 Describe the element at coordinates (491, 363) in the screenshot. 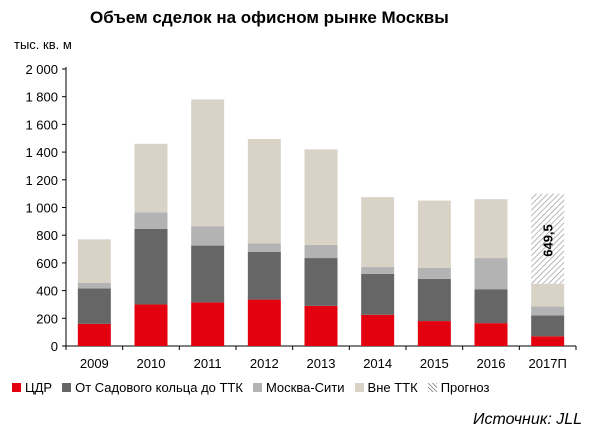

I see `x-tick-label: 2016` at that location.